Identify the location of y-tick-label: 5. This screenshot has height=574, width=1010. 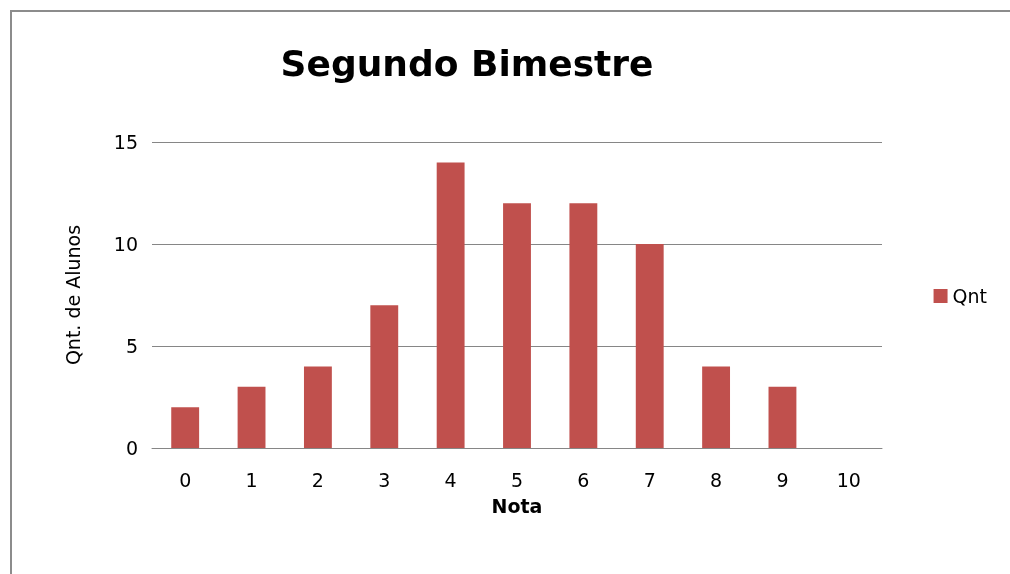
(131, 346).